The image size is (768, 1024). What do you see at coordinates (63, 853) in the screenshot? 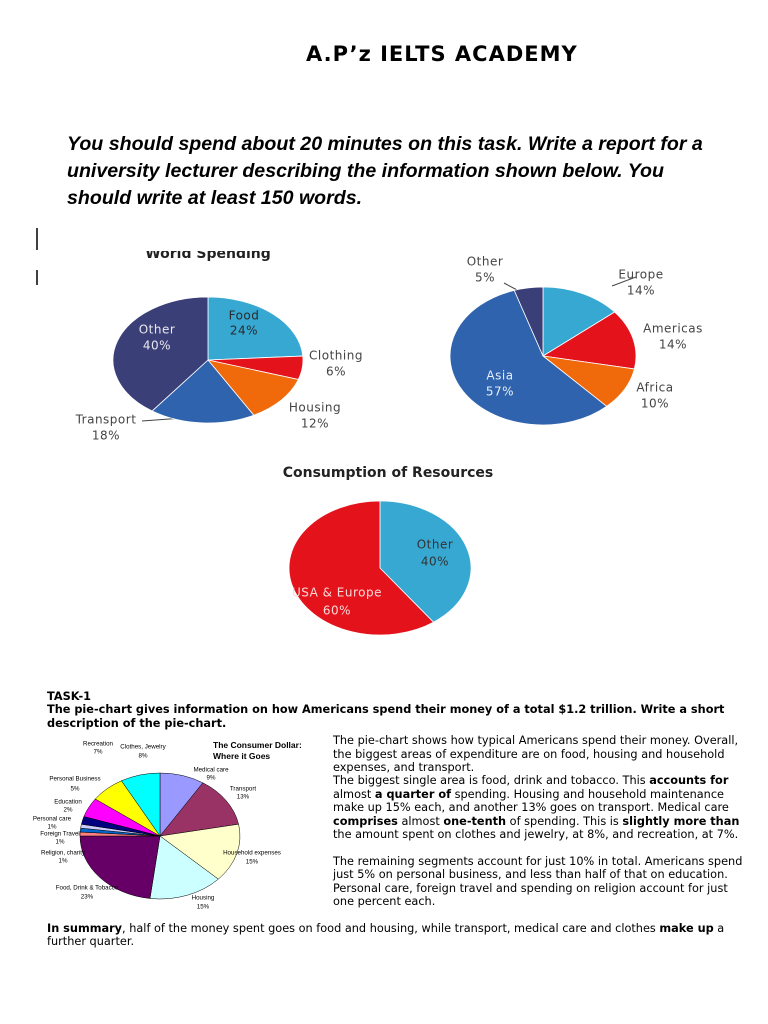
I see `slice-label: Religion, charity` at bounding box center [63, 853].